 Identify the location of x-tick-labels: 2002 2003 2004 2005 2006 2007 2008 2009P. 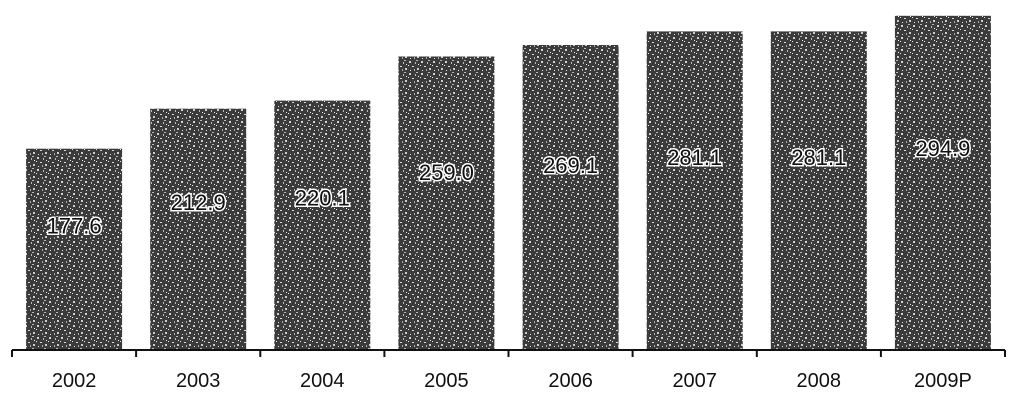
(512, 381).